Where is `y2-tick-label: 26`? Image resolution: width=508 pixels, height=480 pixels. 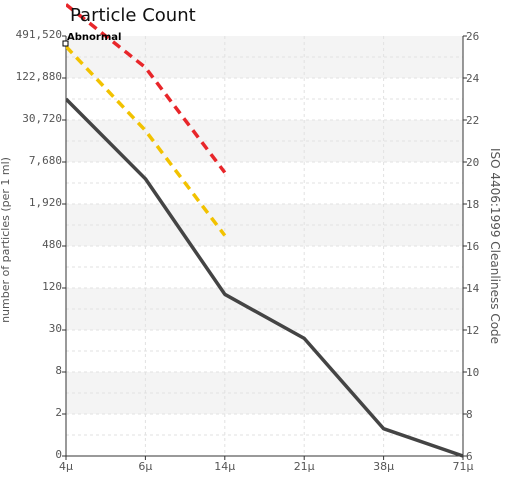
y2-tick-label: 26 is located at coordinates (472, 36).